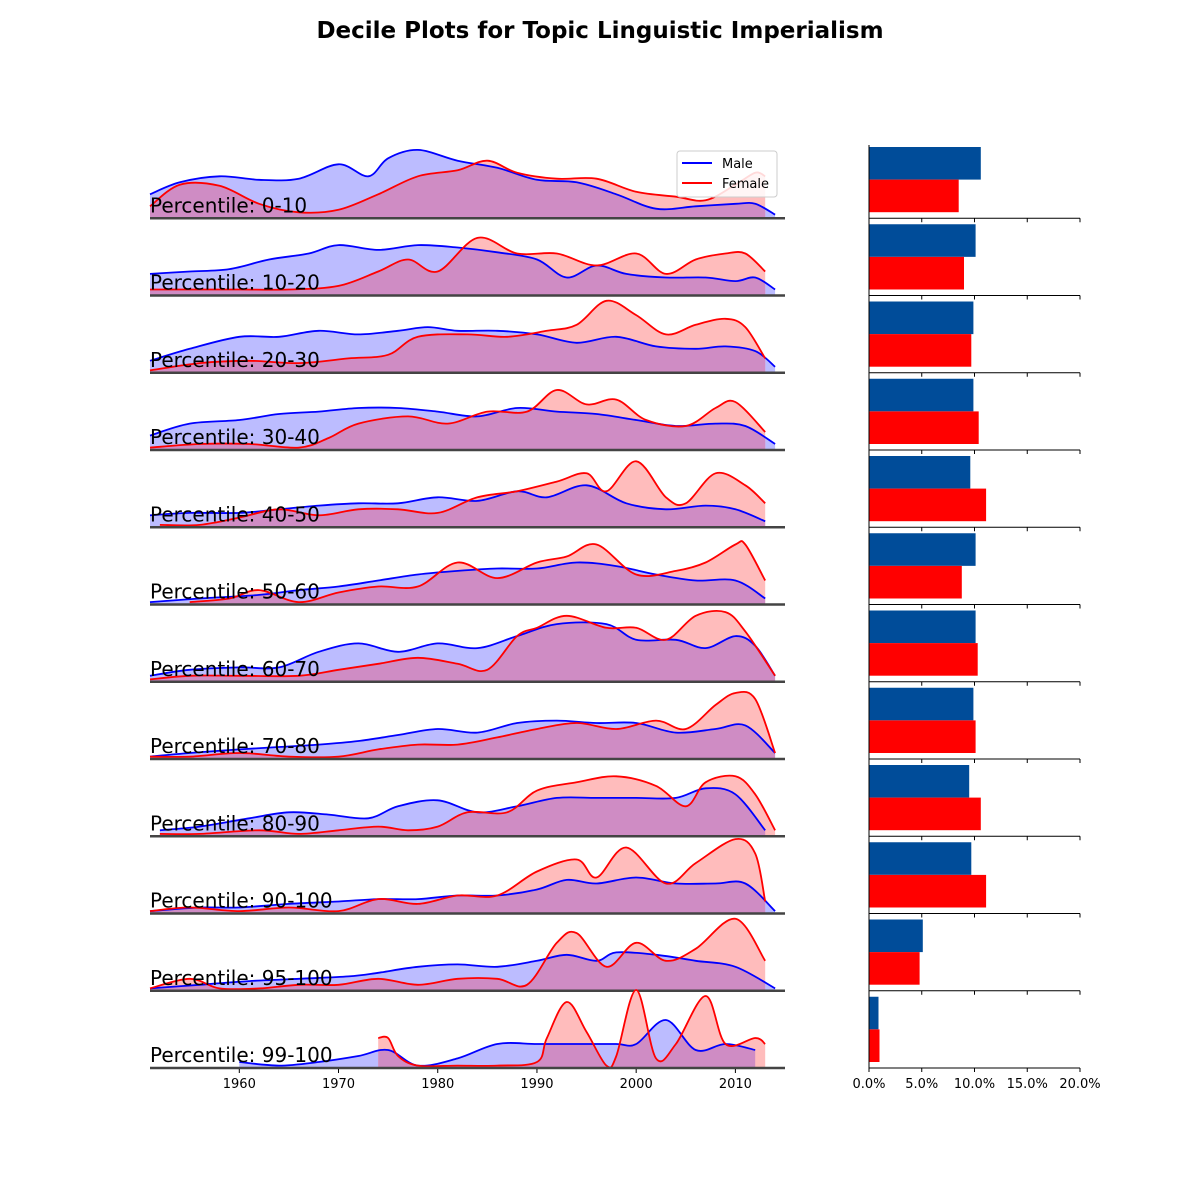  Describe the element at coordinates (536, 1084) in the screenshot. I see `year-tick-label: 1990` at that location.